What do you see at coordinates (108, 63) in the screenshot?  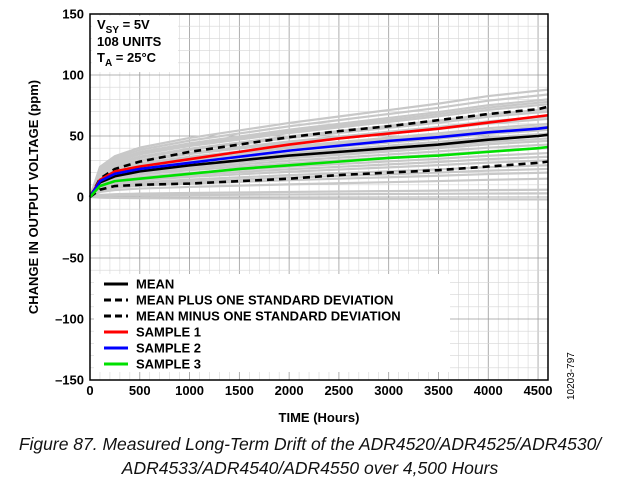 I see `condition-temp-sub: A` at bounding box center [108, 63].